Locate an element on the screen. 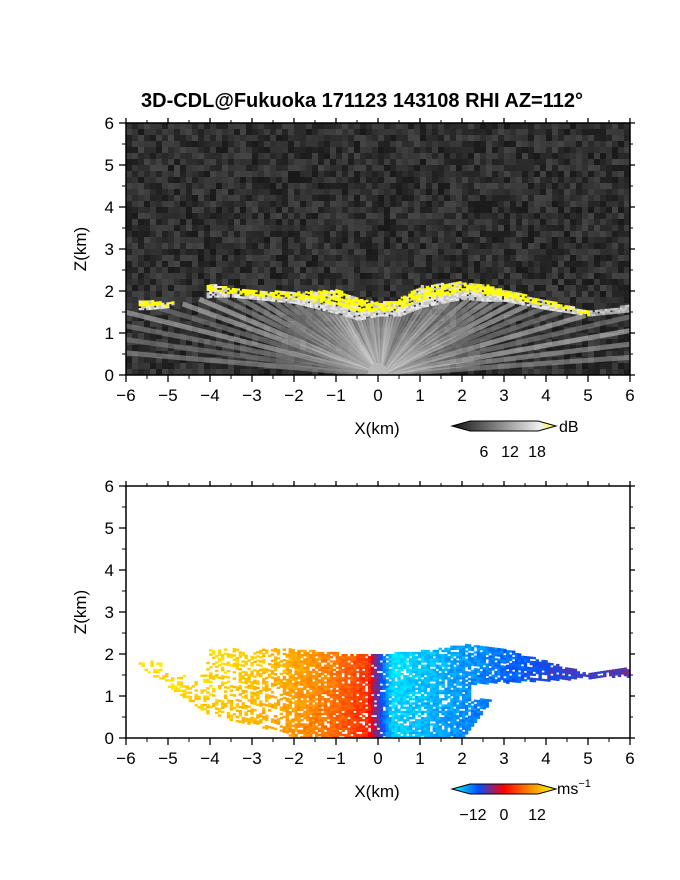 The width and height of the screenshot is (680, 880). velocity-pixel is located at coordinates (175, 688).